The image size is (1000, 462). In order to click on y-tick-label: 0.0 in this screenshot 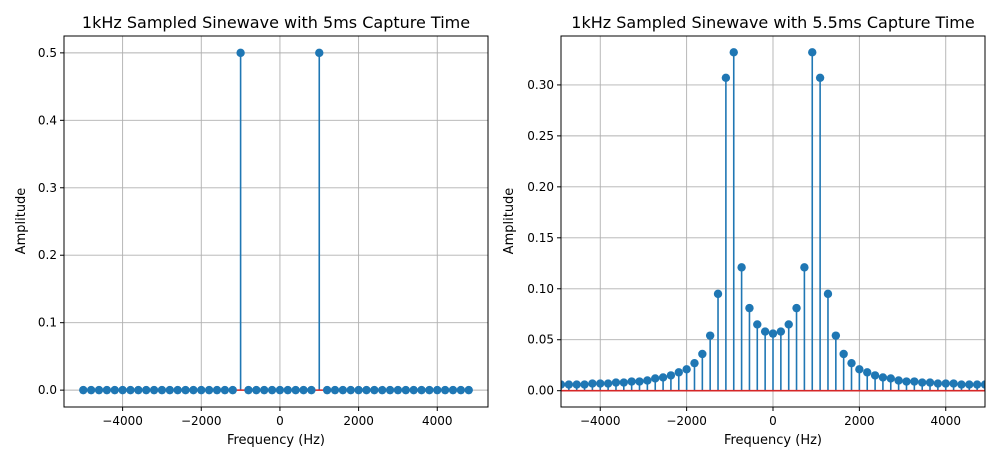, I will do `click(47, 390)`.